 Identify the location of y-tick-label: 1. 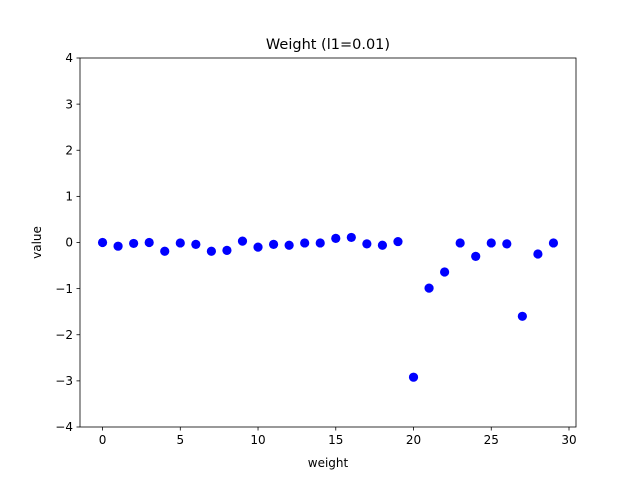
(69, 197).